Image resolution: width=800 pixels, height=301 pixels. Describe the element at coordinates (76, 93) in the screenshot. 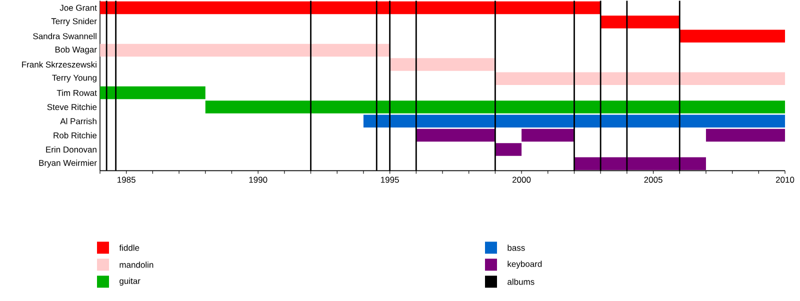

I see `y-tick-label: Tim Rowat` at that location.